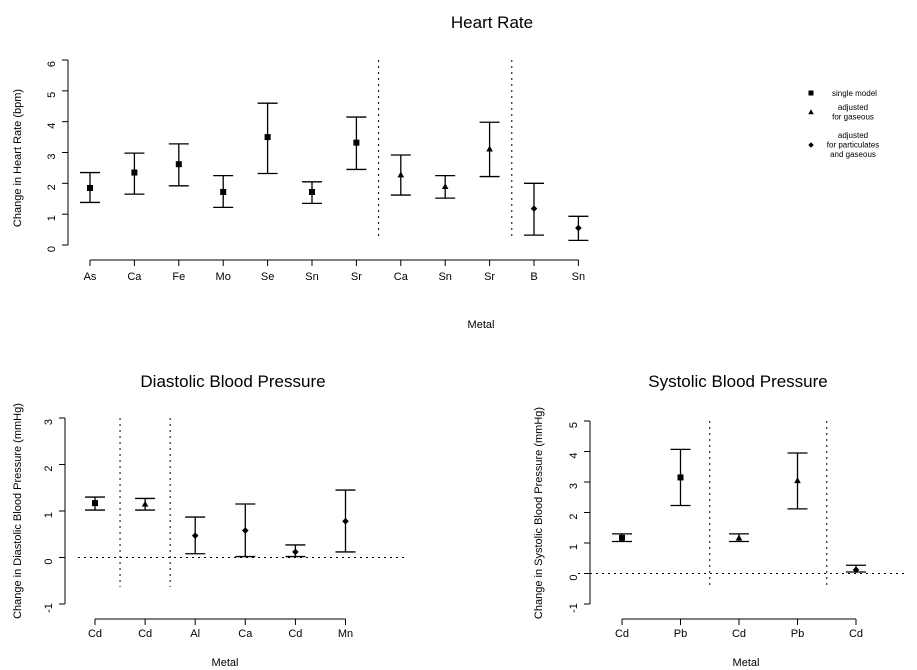 The width and height of the screenshot is (917, 670). What do you see at coordinates (178, 277) in the screenshot?
I see `heart-rate-x-tick-label: Fe` at bounding box center [178, 277].